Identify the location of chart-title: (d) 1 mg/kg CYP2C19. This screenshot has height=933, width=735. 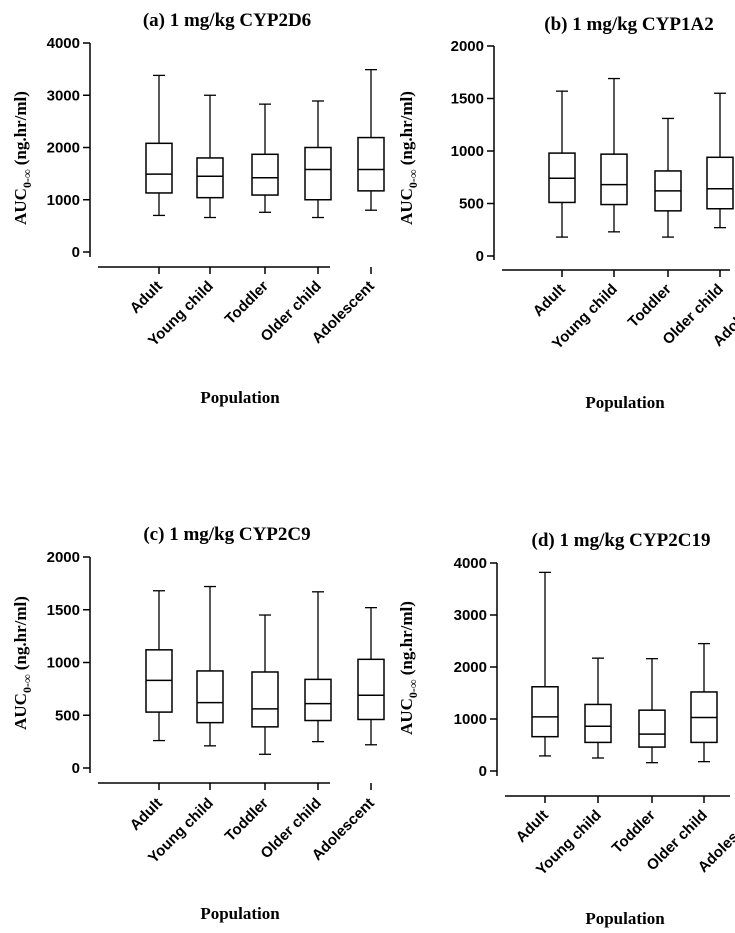
(621, 540).